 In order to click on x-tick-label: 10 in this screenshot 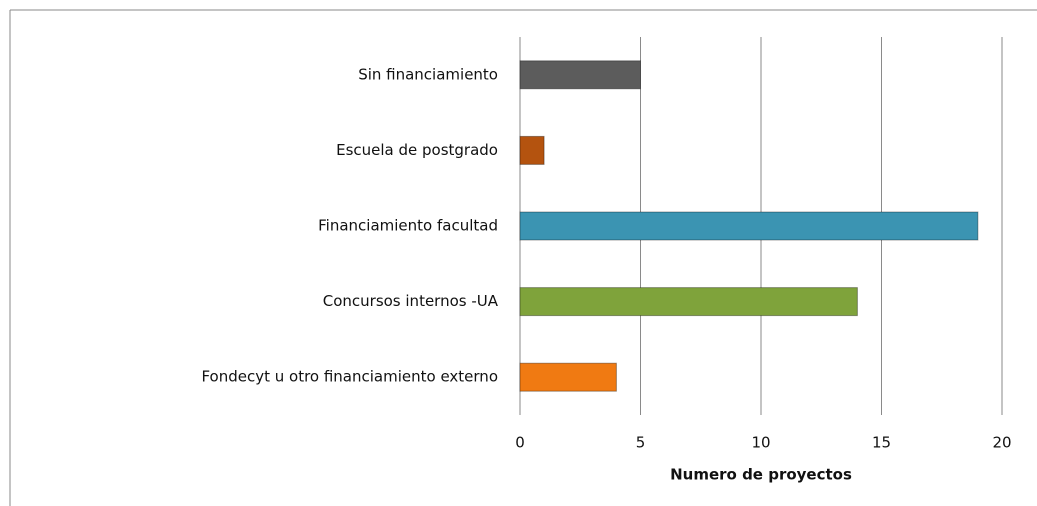, I will do `click(760, 443)`.